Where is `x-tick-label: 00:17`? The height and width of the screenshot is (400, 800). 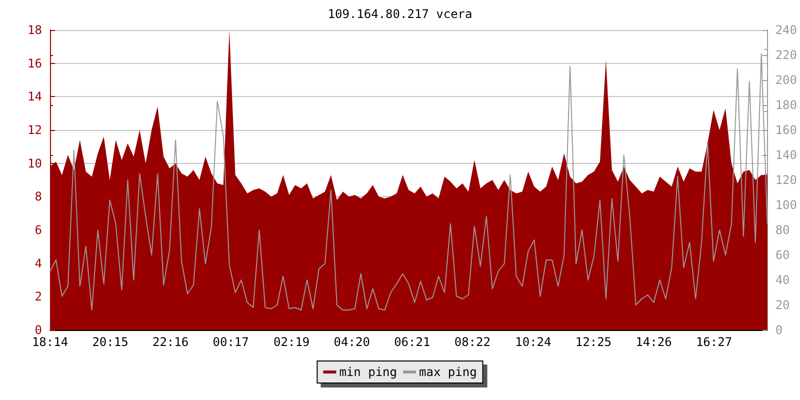
x-tick-label: 00:17 is located at coordinates (230, 342).